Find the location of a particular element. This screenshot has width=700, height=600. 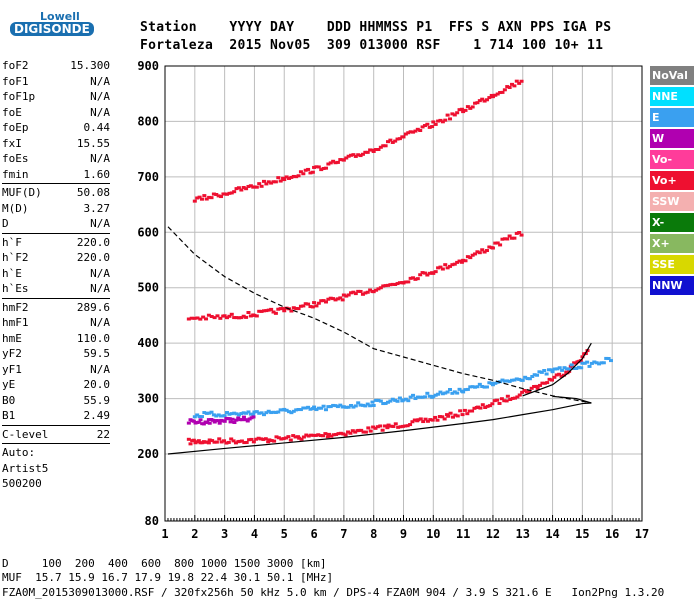

y-tick-label: 400 is located at coordinates (148, 343).